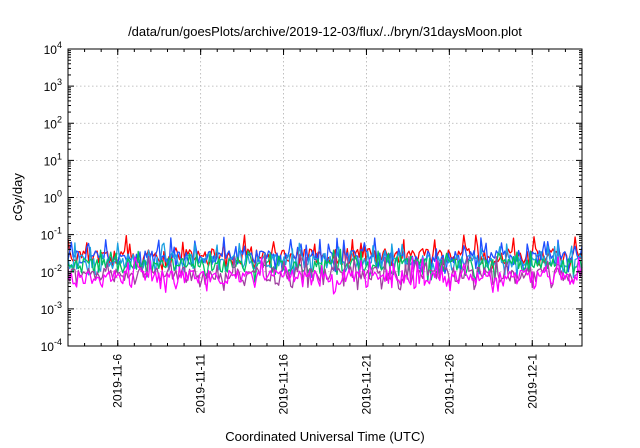 This screenshot has height=448, width=640. What do you see at coordinates (53, 197) in the screenshot?
I see `y-tick-label: 10⁰` at bounding box center [53, 197].